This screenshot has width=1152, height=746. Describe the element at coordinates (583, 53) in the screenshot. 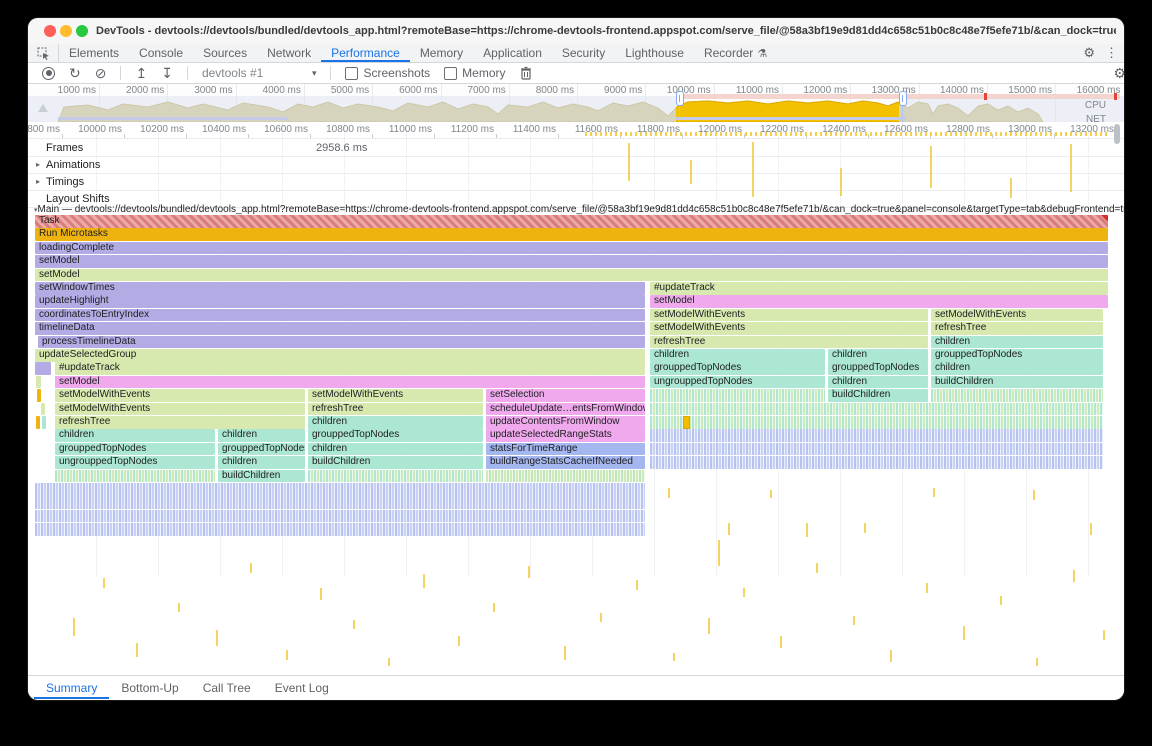

I see `tab-security: Security` at that location.